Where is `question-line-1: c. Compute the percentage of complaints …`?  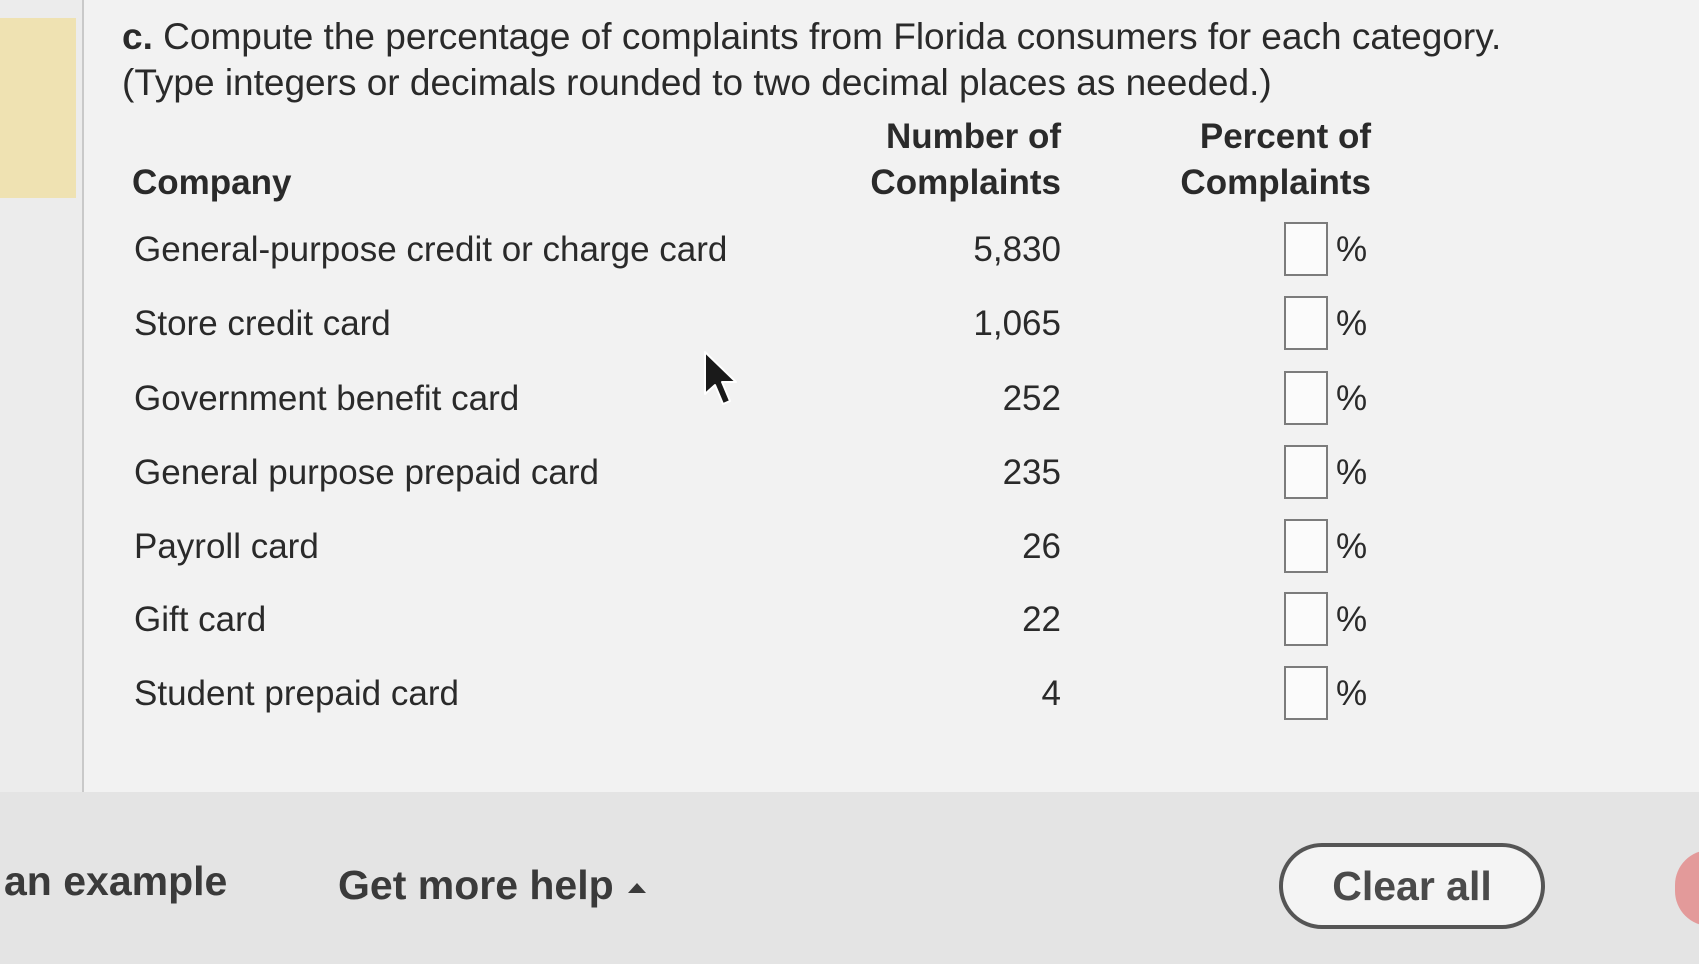 question-line-1: c. Compute the percentage of complaints … is located at coordinates (811, 37).